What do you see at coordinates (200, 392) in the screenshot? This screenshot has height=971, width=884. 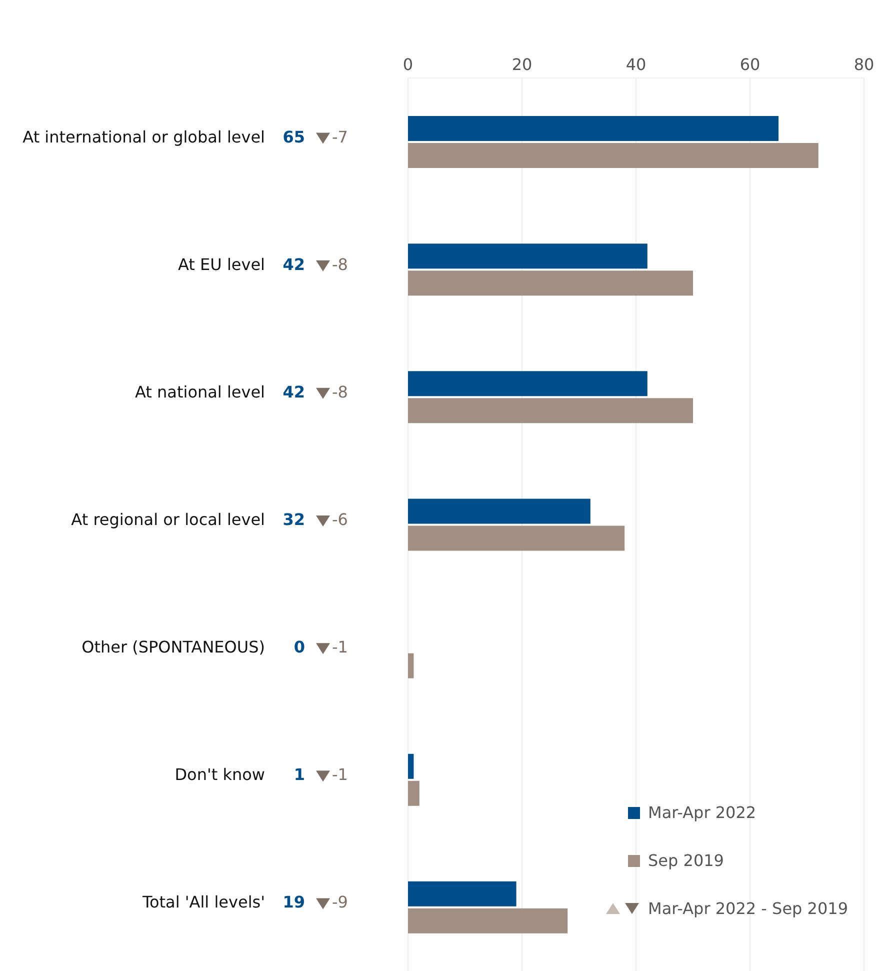 I see `y-tick-label: At national level` at bounding box center [200, 392].